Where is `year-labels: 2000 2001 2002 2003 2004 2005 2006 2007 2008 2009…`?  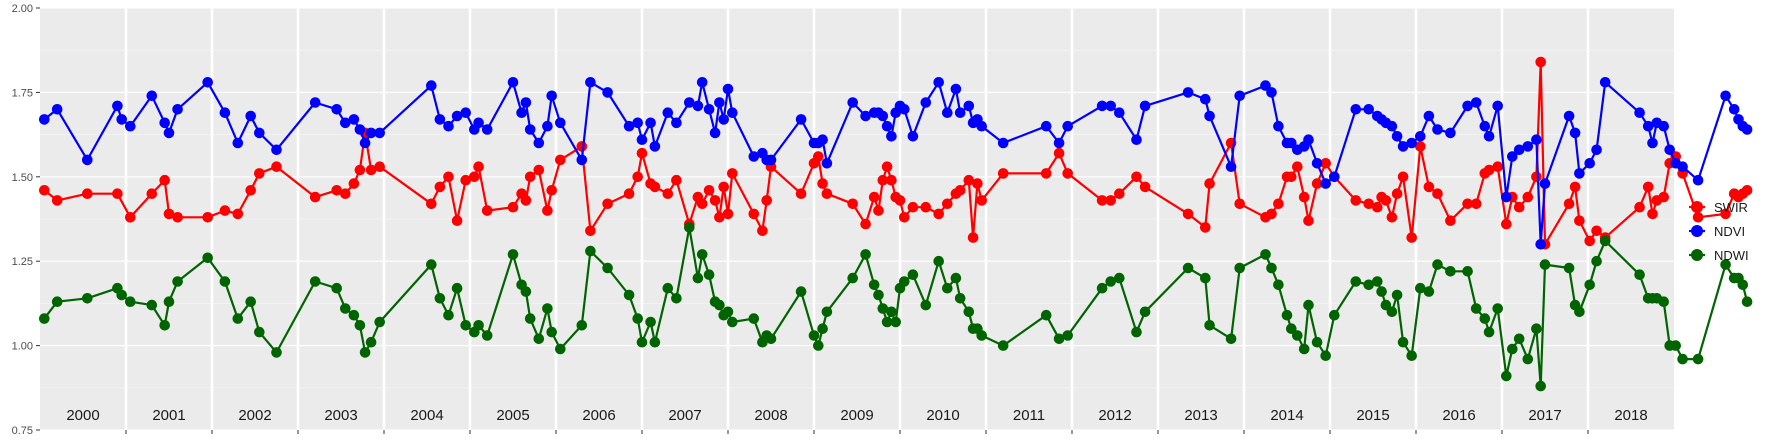
year-labels: 2000 2001 2002 2003 2004 2005 2006 2007 2008 2009… is located at coordinates (857, 420).